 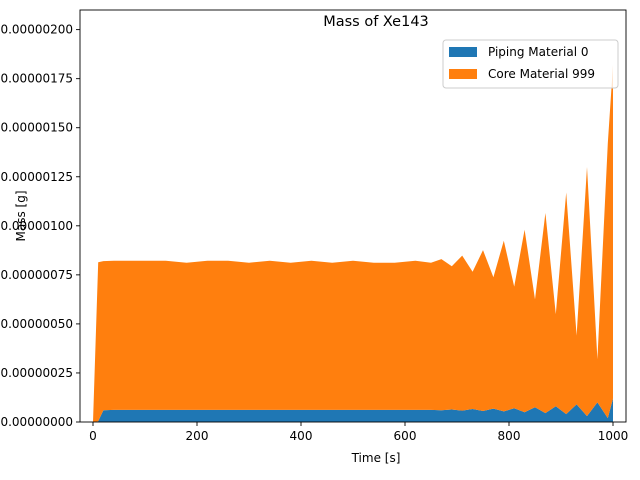 I want to click on x-tick-label: 0, so click(x=93, y=436).